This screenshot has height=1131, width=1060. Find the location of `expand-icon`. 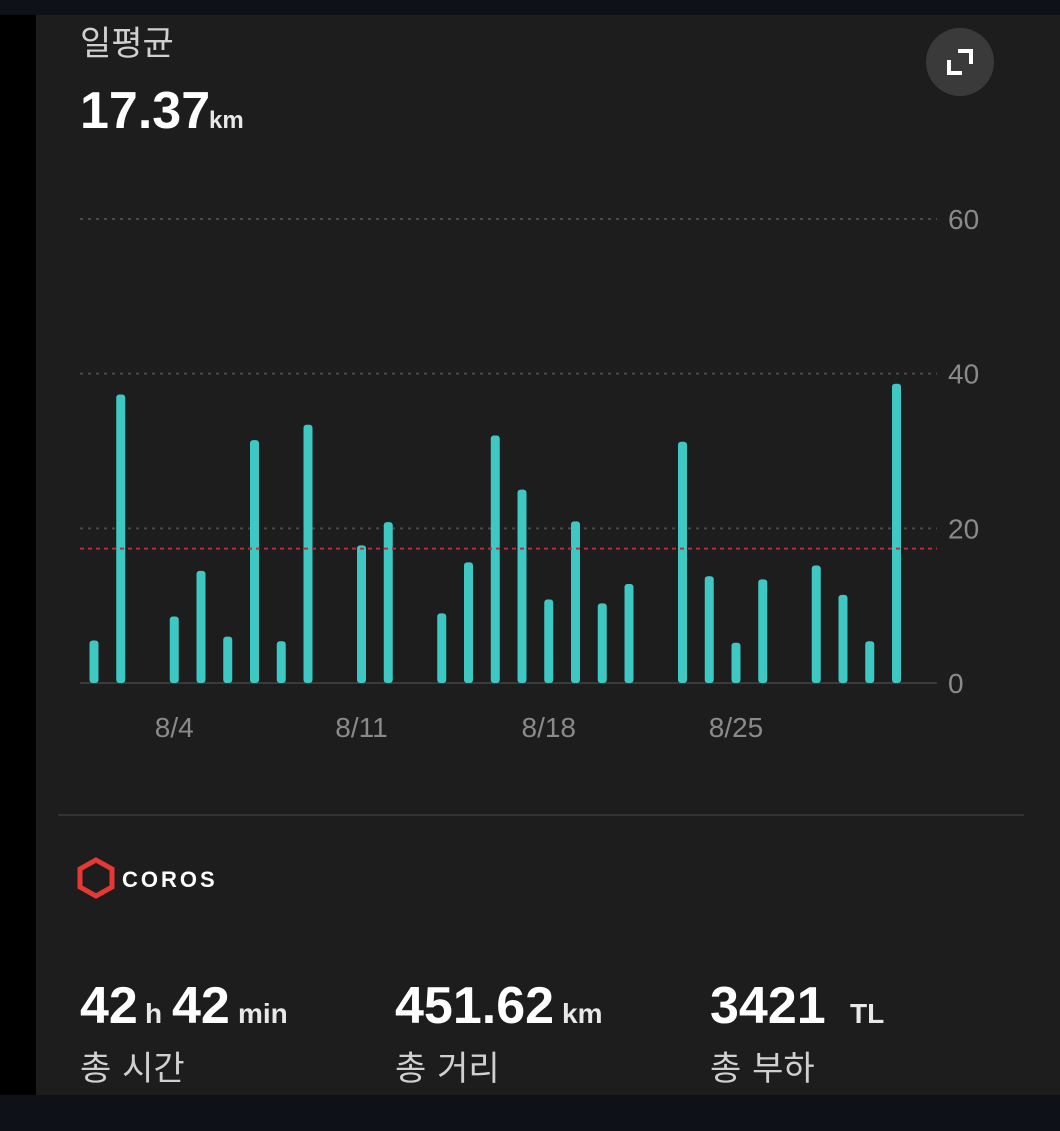

expand-icon is located at coordinates (960, 62).